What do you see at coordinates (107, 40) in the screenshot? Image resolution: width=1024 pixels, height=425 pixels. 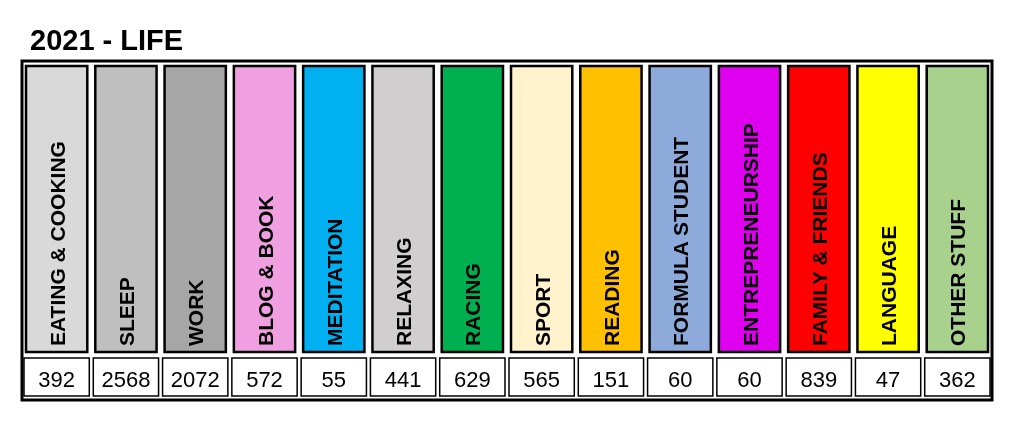 I see `text: 2021 - LIFE` at bounding box center [107, 40].